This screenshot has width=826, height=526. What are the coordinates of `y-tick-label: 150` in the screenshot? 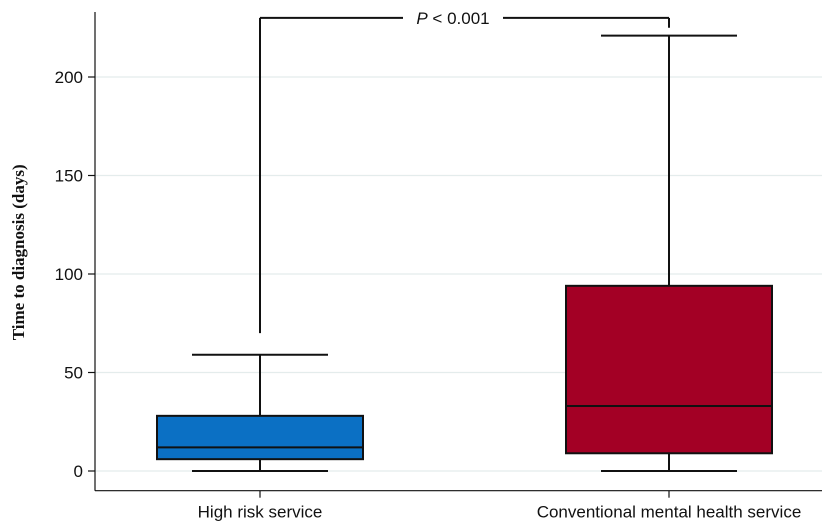 It's located at (69, 176).